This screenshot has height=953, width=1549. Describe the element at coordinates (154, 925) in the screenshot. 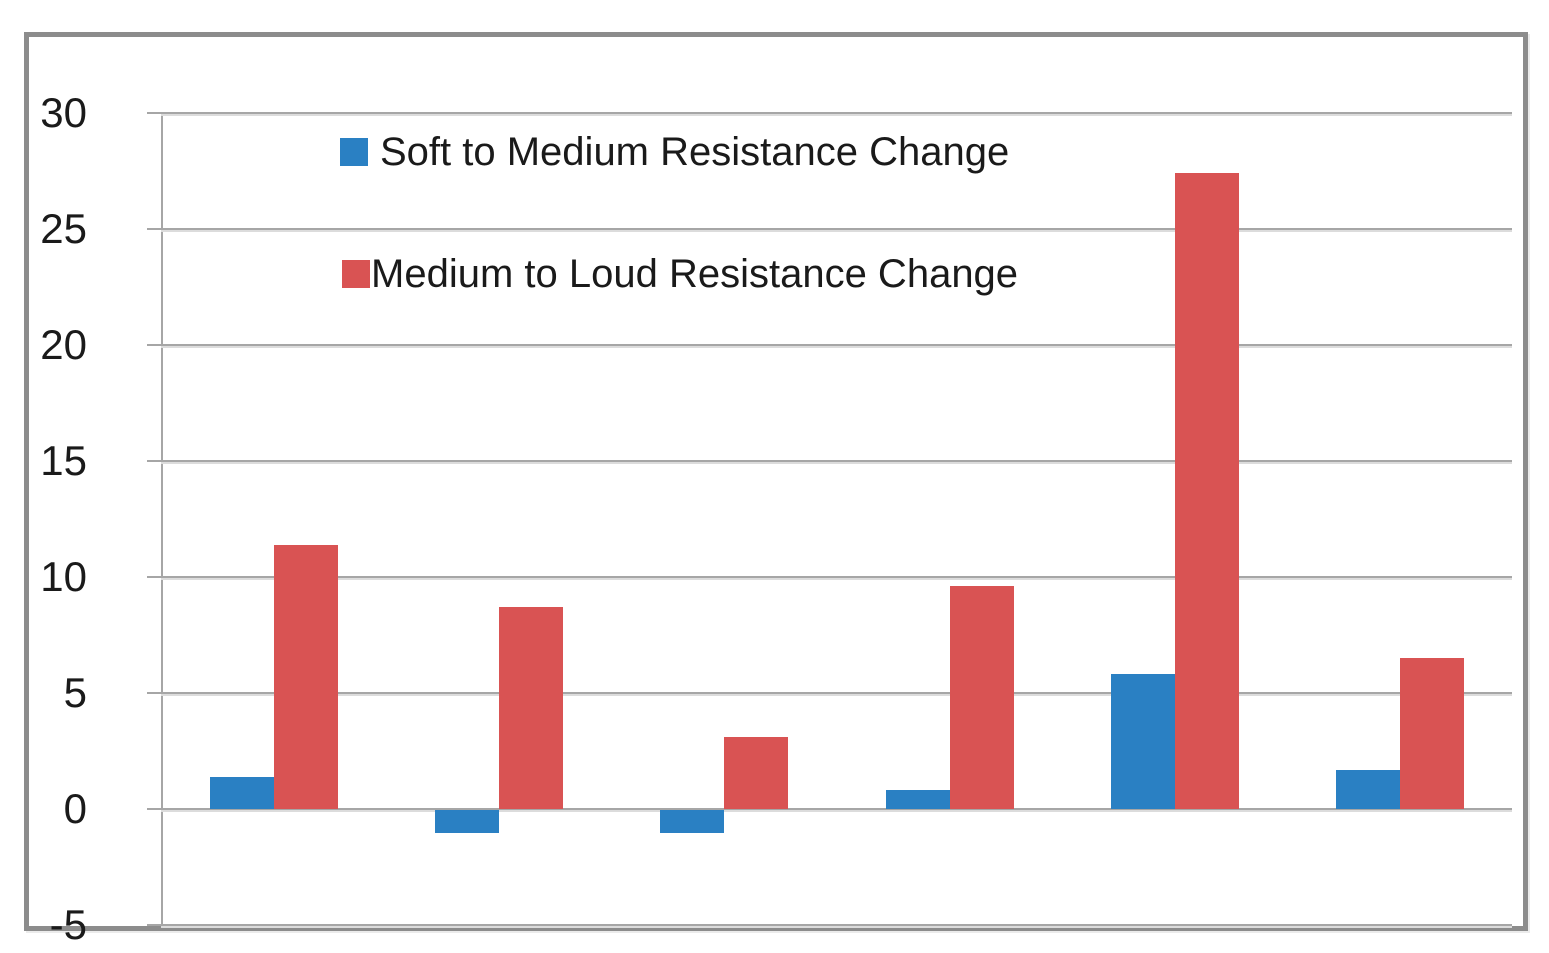

I see `y-tick--5` at that location.